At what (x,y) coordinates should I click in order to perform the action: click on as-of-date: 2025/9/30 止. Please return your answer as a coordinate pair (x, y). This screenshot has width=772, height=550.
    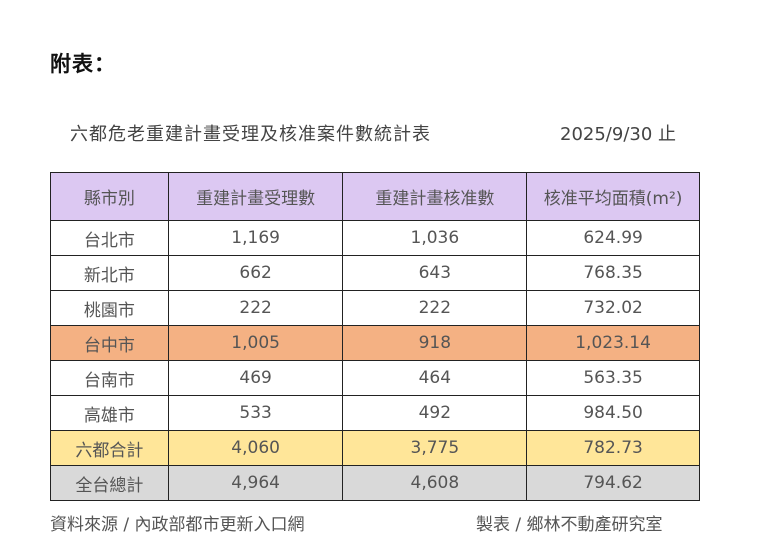
    Looking at the image, I should click on (618, 134).